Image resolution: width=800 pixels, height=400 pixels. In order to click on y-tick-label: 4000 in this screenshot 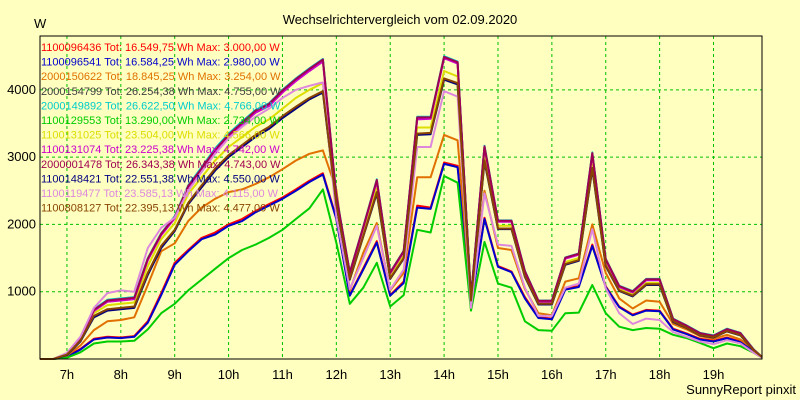, I will do `click(21, 89)`.